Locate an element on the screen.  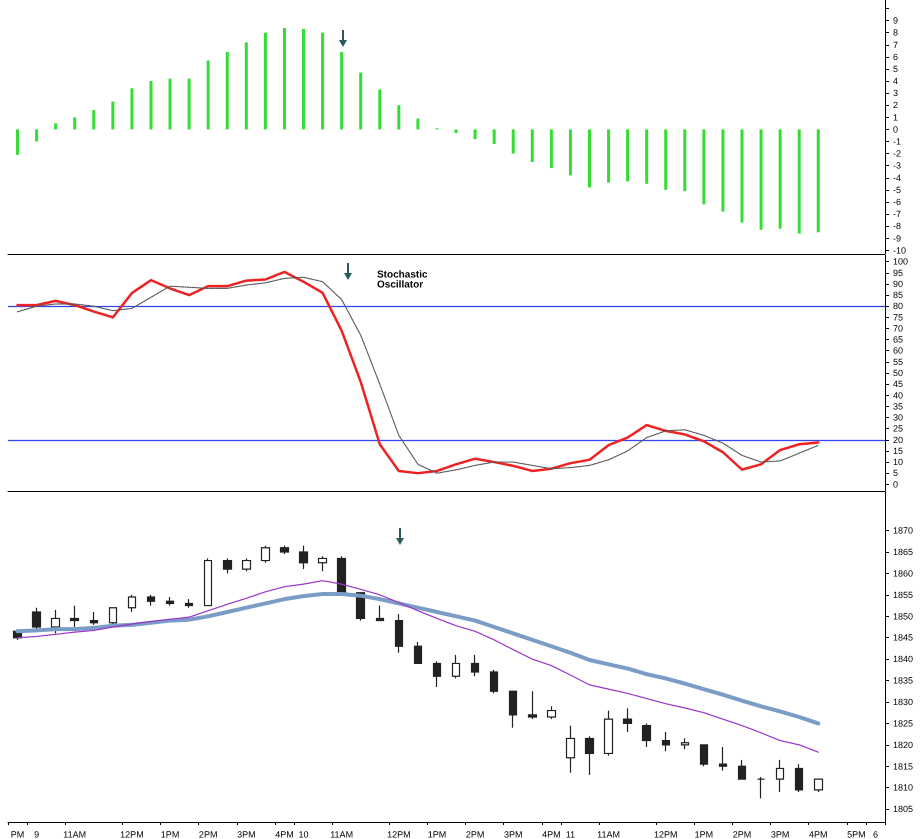
y-tick-label: -5 is located at coordinates (897, 189).